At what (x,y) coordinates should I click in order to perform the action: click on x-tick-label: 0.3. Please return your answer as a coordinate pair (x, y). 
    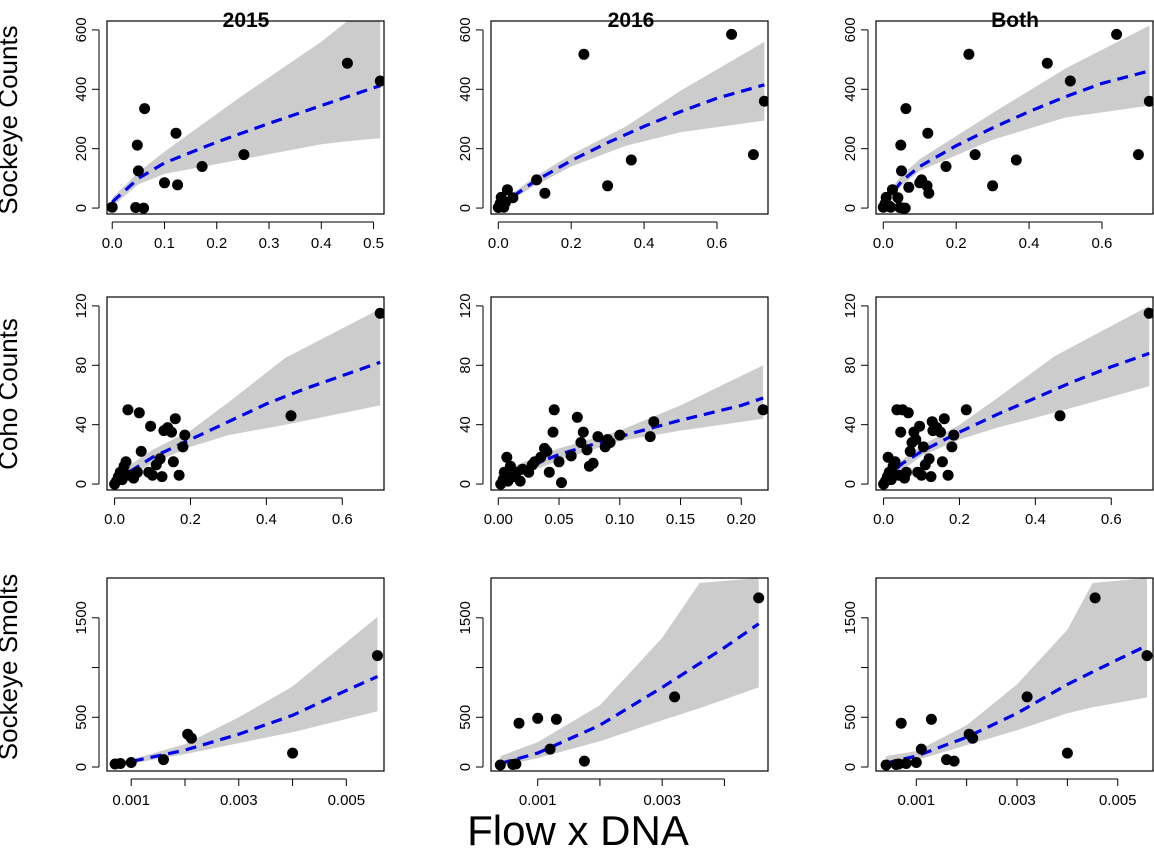
    Looking at the image, I should click on (269, 243).